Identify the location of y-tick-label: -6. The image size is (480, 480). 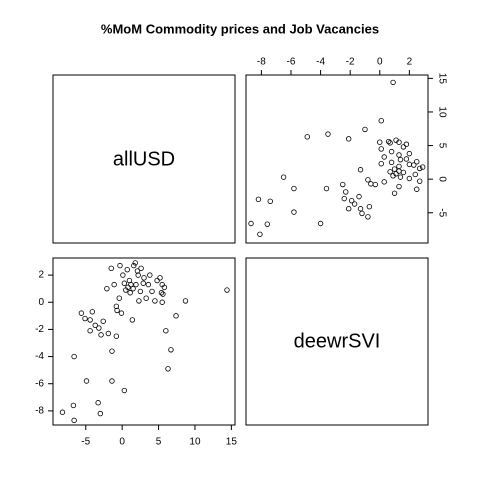
(39, 383).